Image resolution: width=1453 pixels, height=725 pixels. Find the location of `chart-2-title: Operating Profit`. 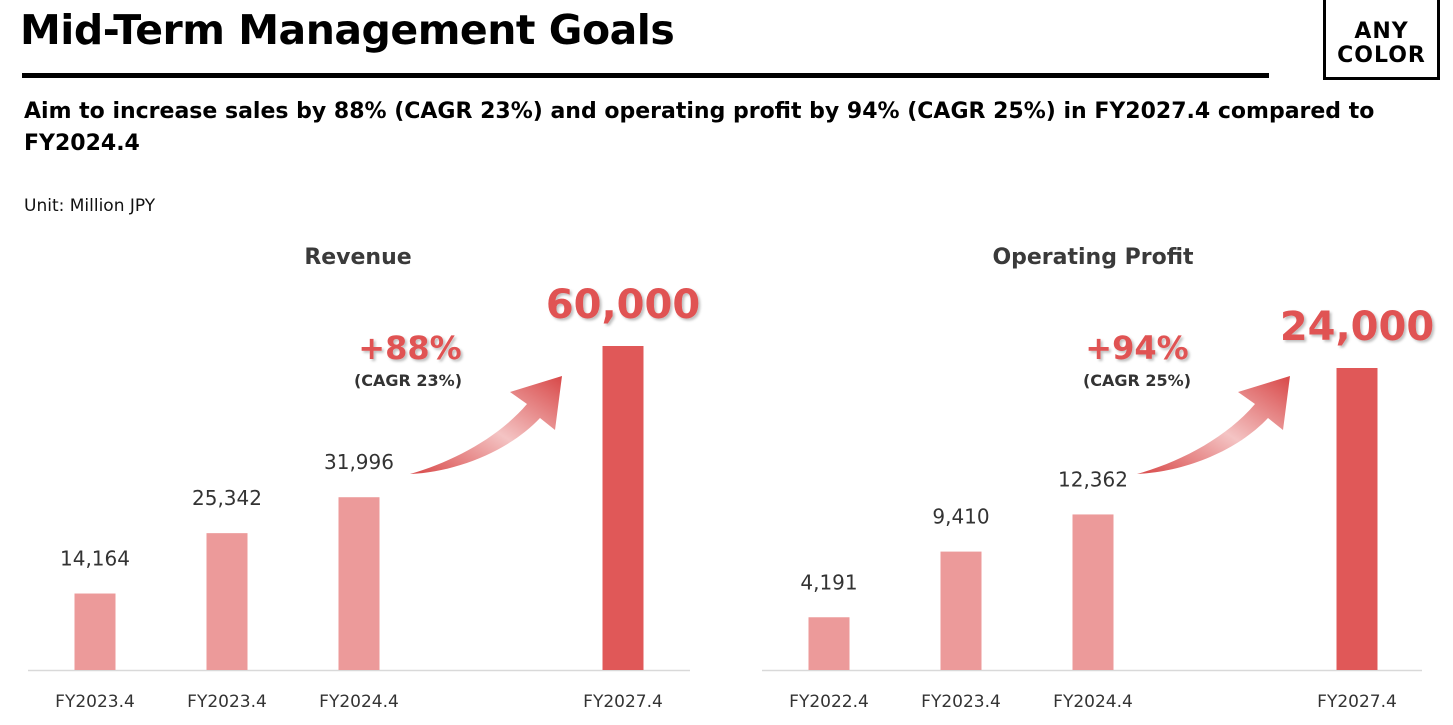

chart-2-title: Operating Profit is located at coordinates (1093, 257).